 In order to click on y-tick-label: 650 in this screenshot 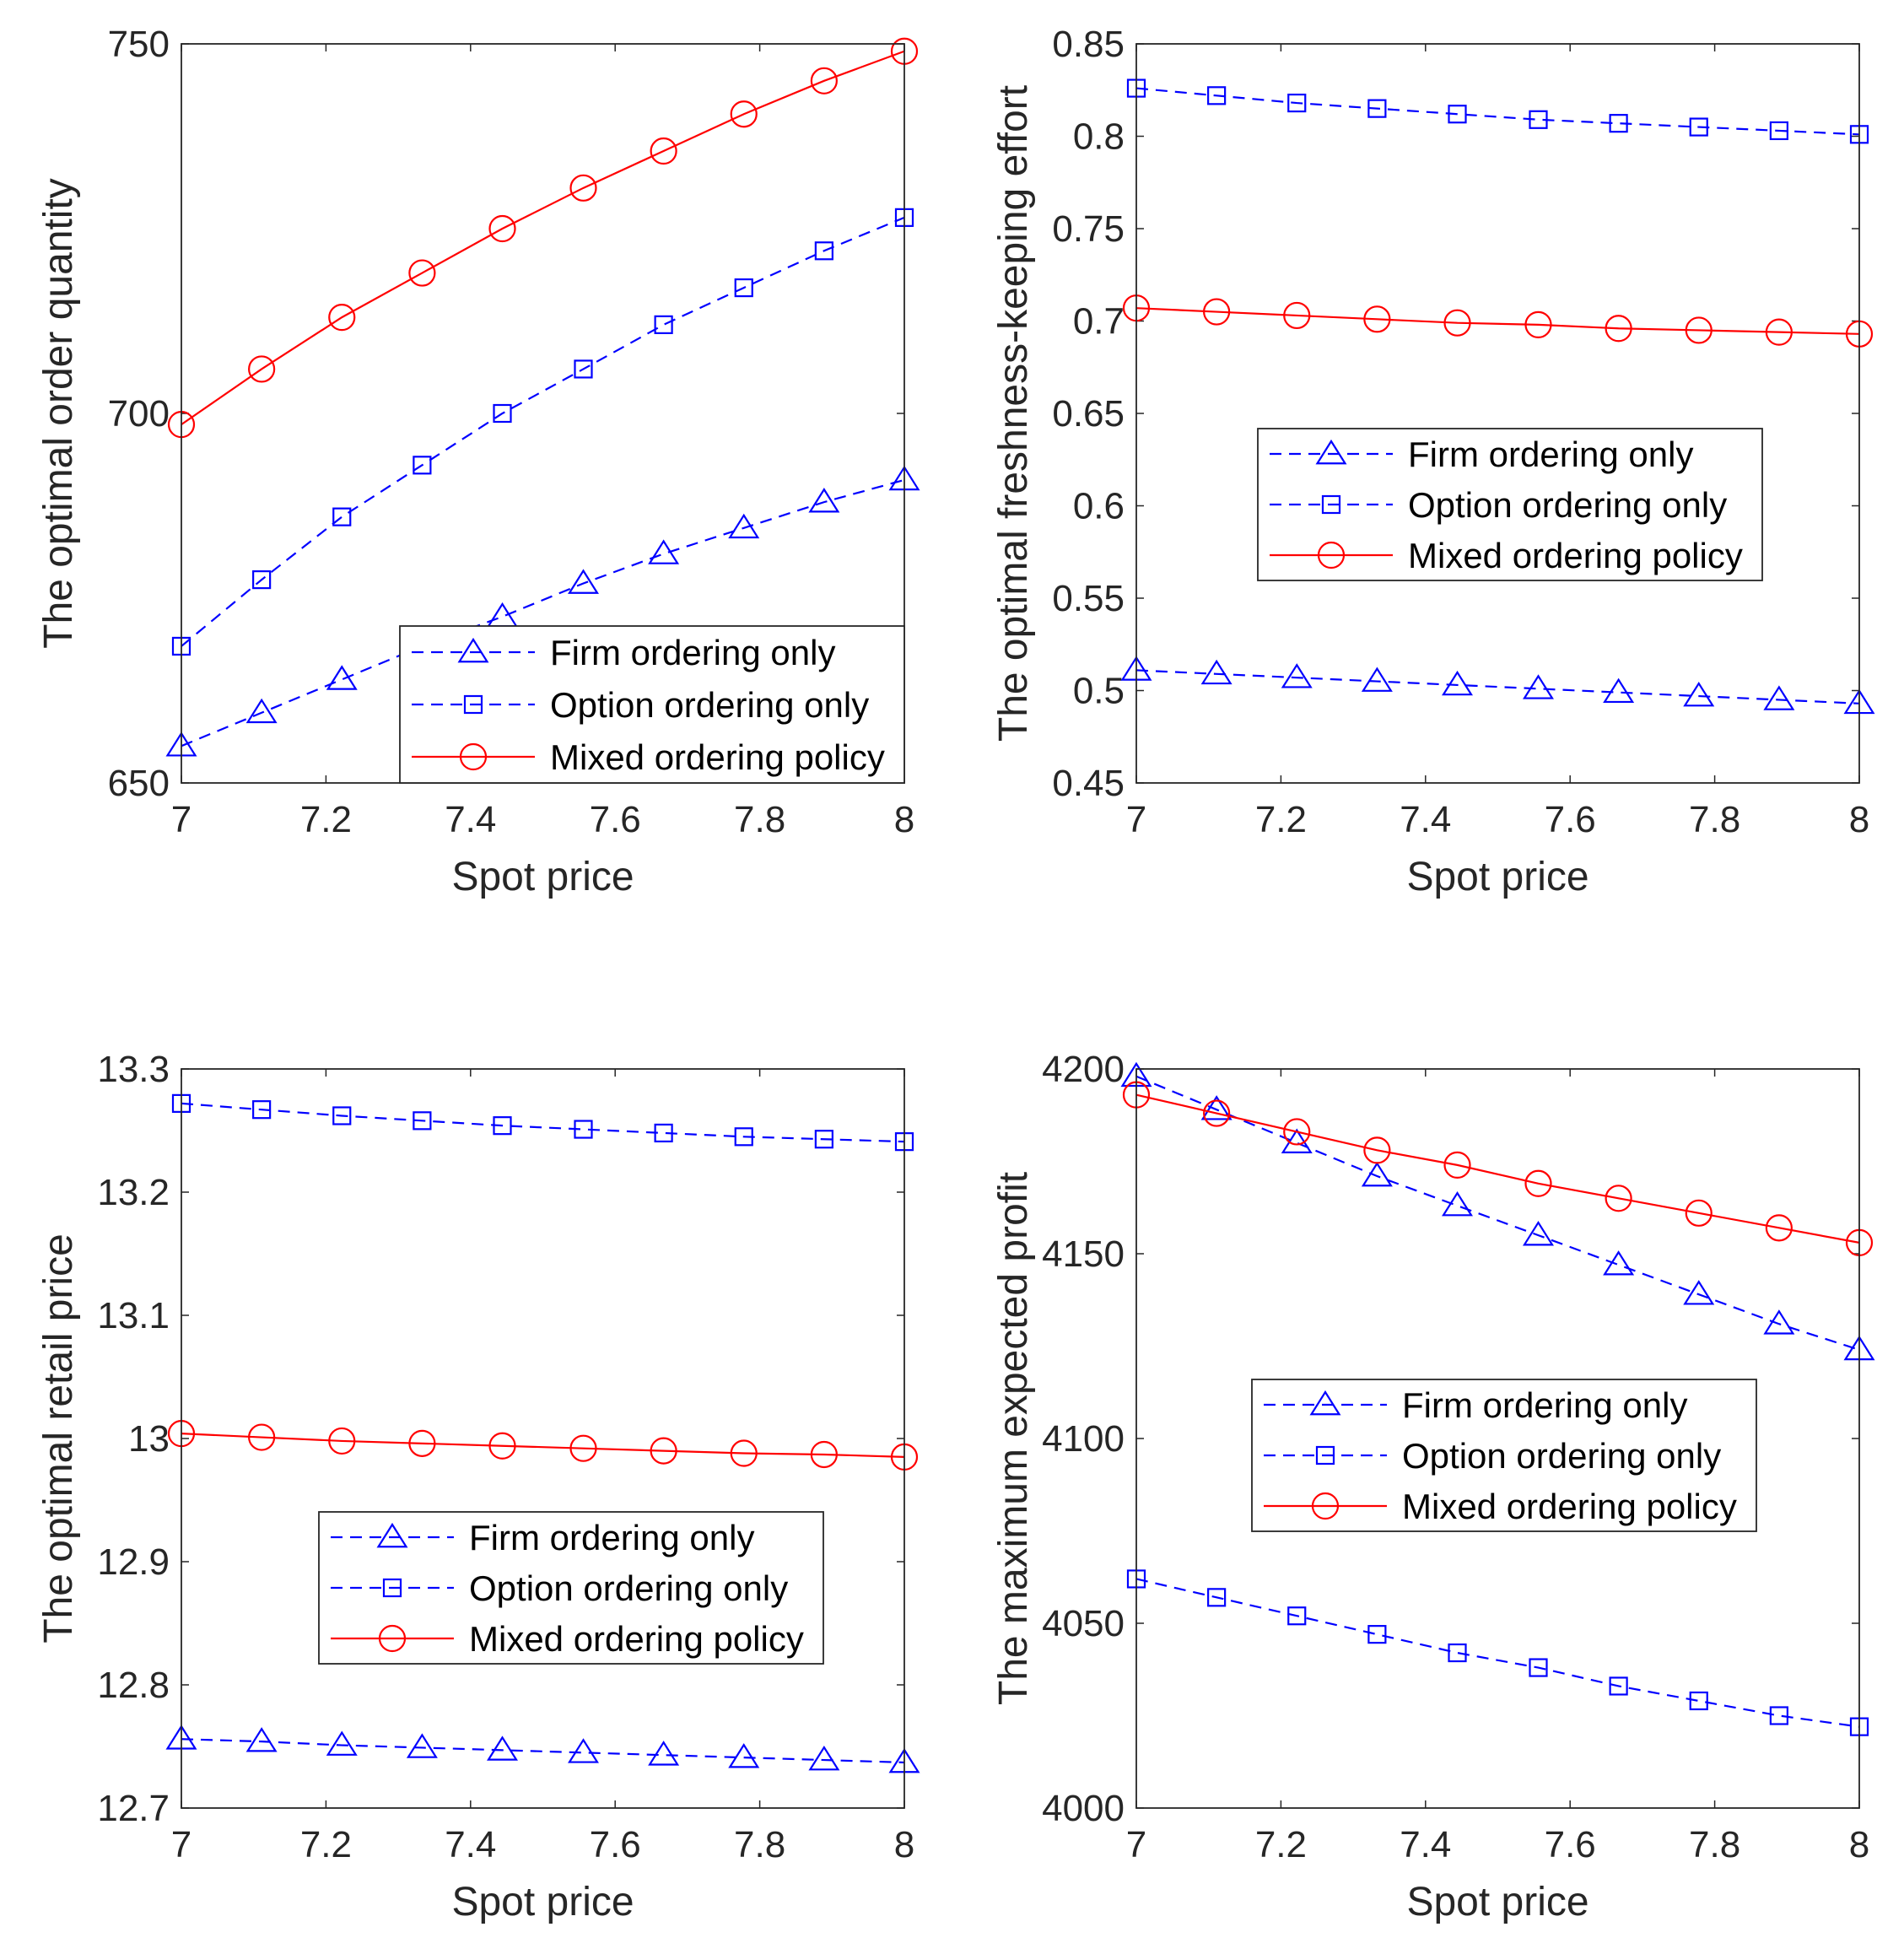, I will do `click(139, 783)`.